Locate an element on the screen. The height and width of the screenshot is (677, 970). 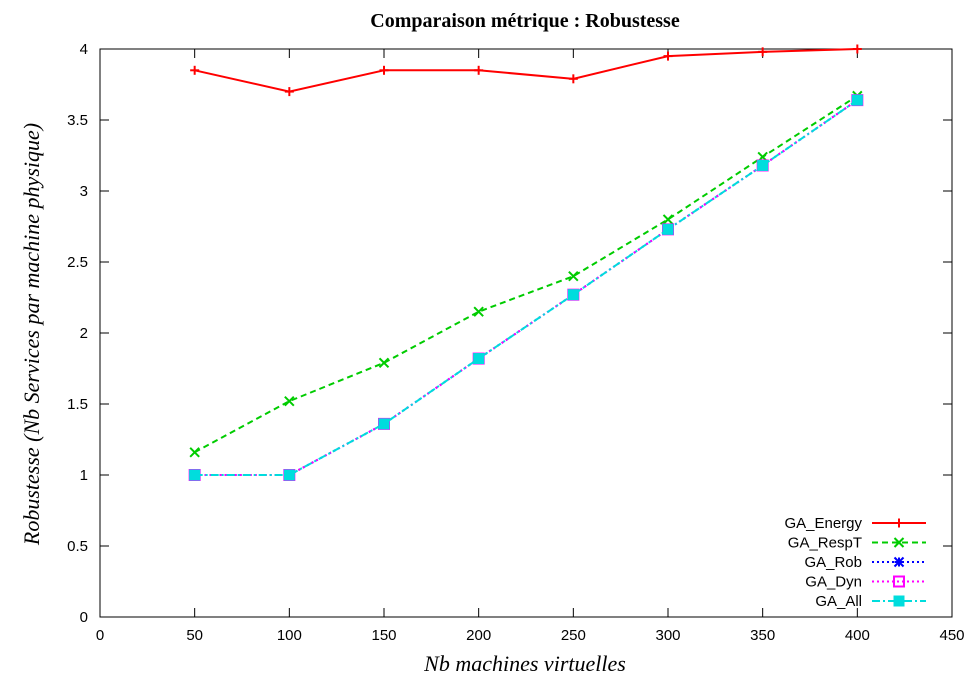
y-tick-label: 2 is located at coordinates (84, 333).